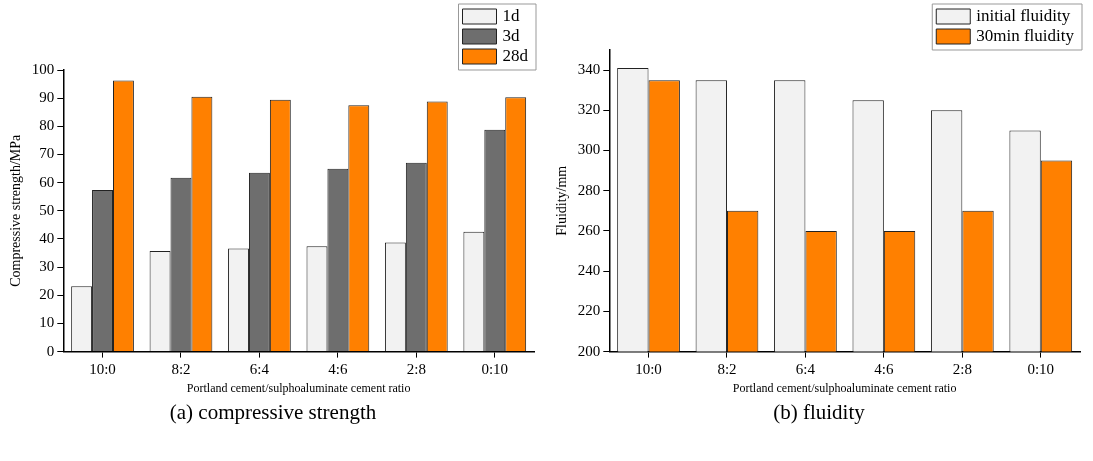  What do you see at coordinates (273, 412) in the screenshot?
I see `text: (a) compressive strength` at bounding box center [273, 412].